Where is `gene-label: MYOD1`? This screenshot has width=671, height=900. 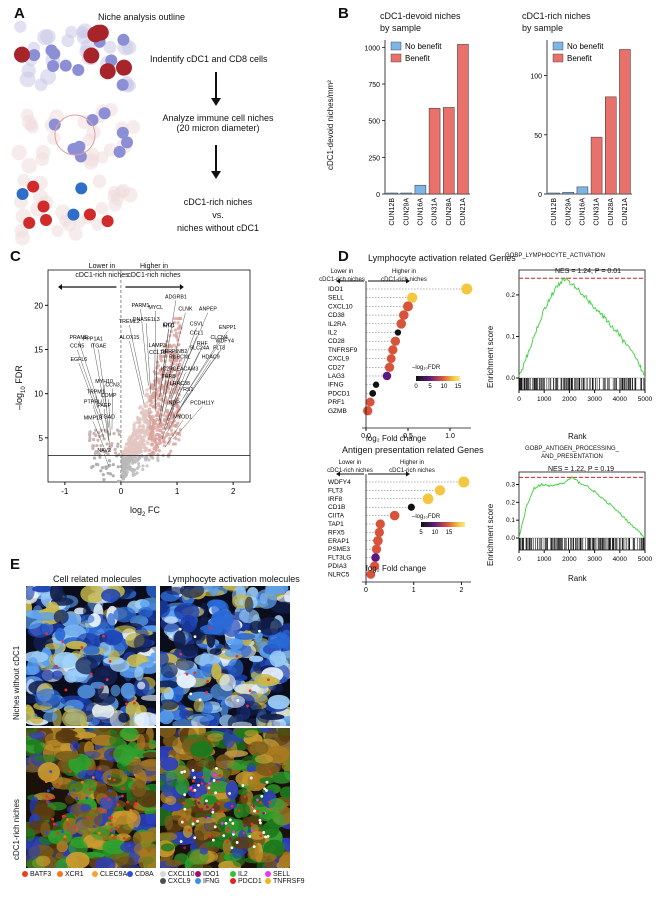 gene-label: MYOD1 is located at coordinates (182, 417).